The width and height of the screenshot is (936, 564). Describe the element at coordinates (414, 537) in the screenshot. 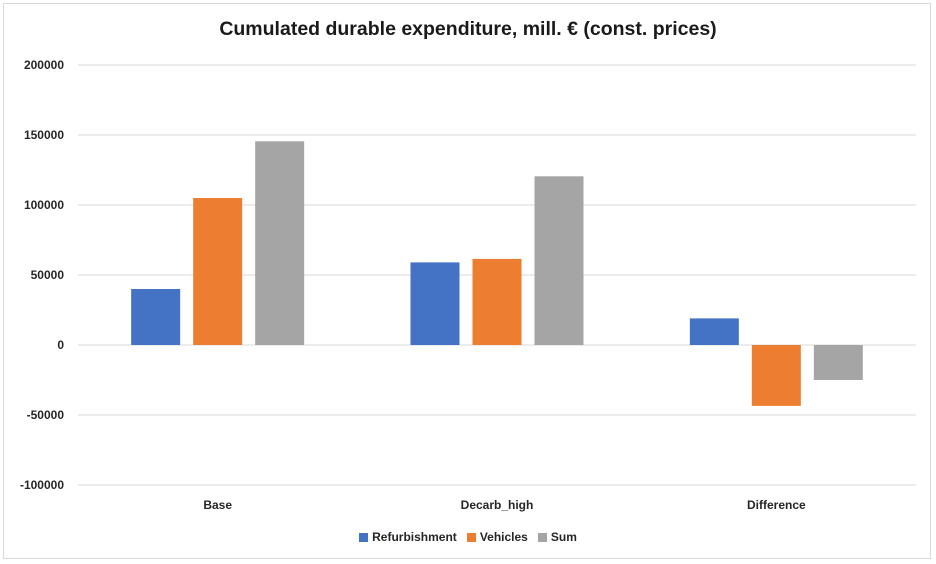

I see `legend-label-refurbishment: Refurbishment` at that location.